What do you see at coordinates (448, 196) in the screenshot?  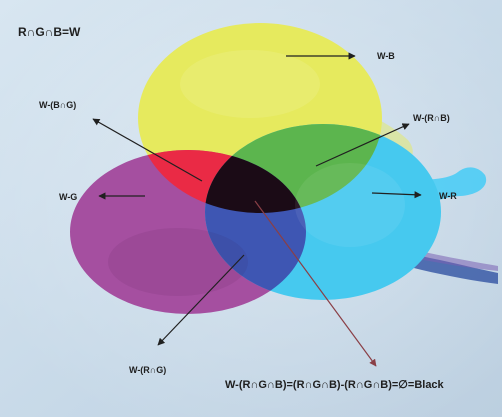 I see `w-minus-r-label: W-R` at bounding box center [448, 196].